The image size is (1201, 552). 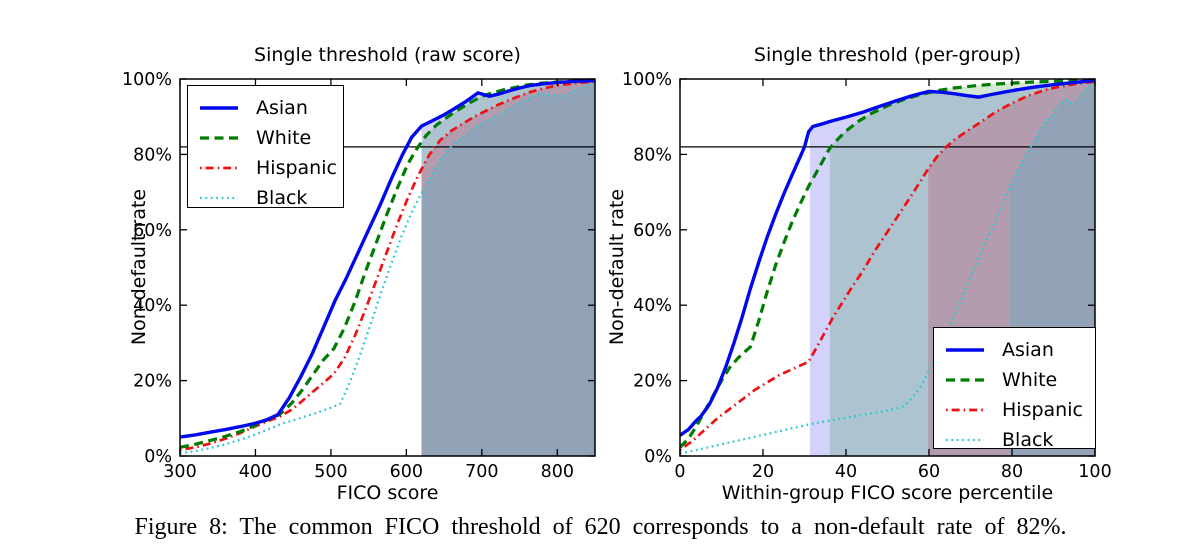 I want to click on x-tick-label: 60, so click(x=929, y=472).